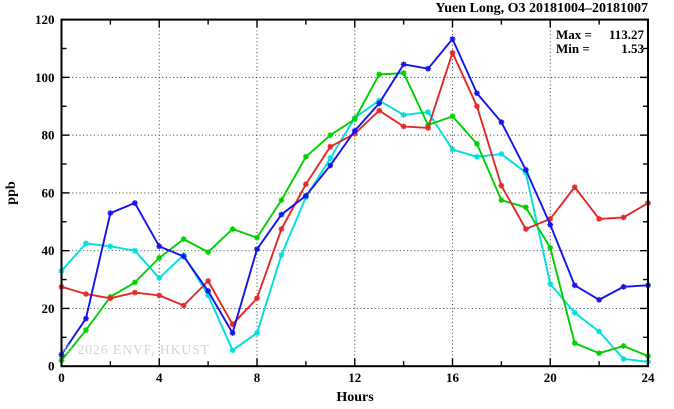  Describe the element at coordinates (136, 349) in the screenshot. I see `watermark: © 2026 ENVF, HKUST` at that location.